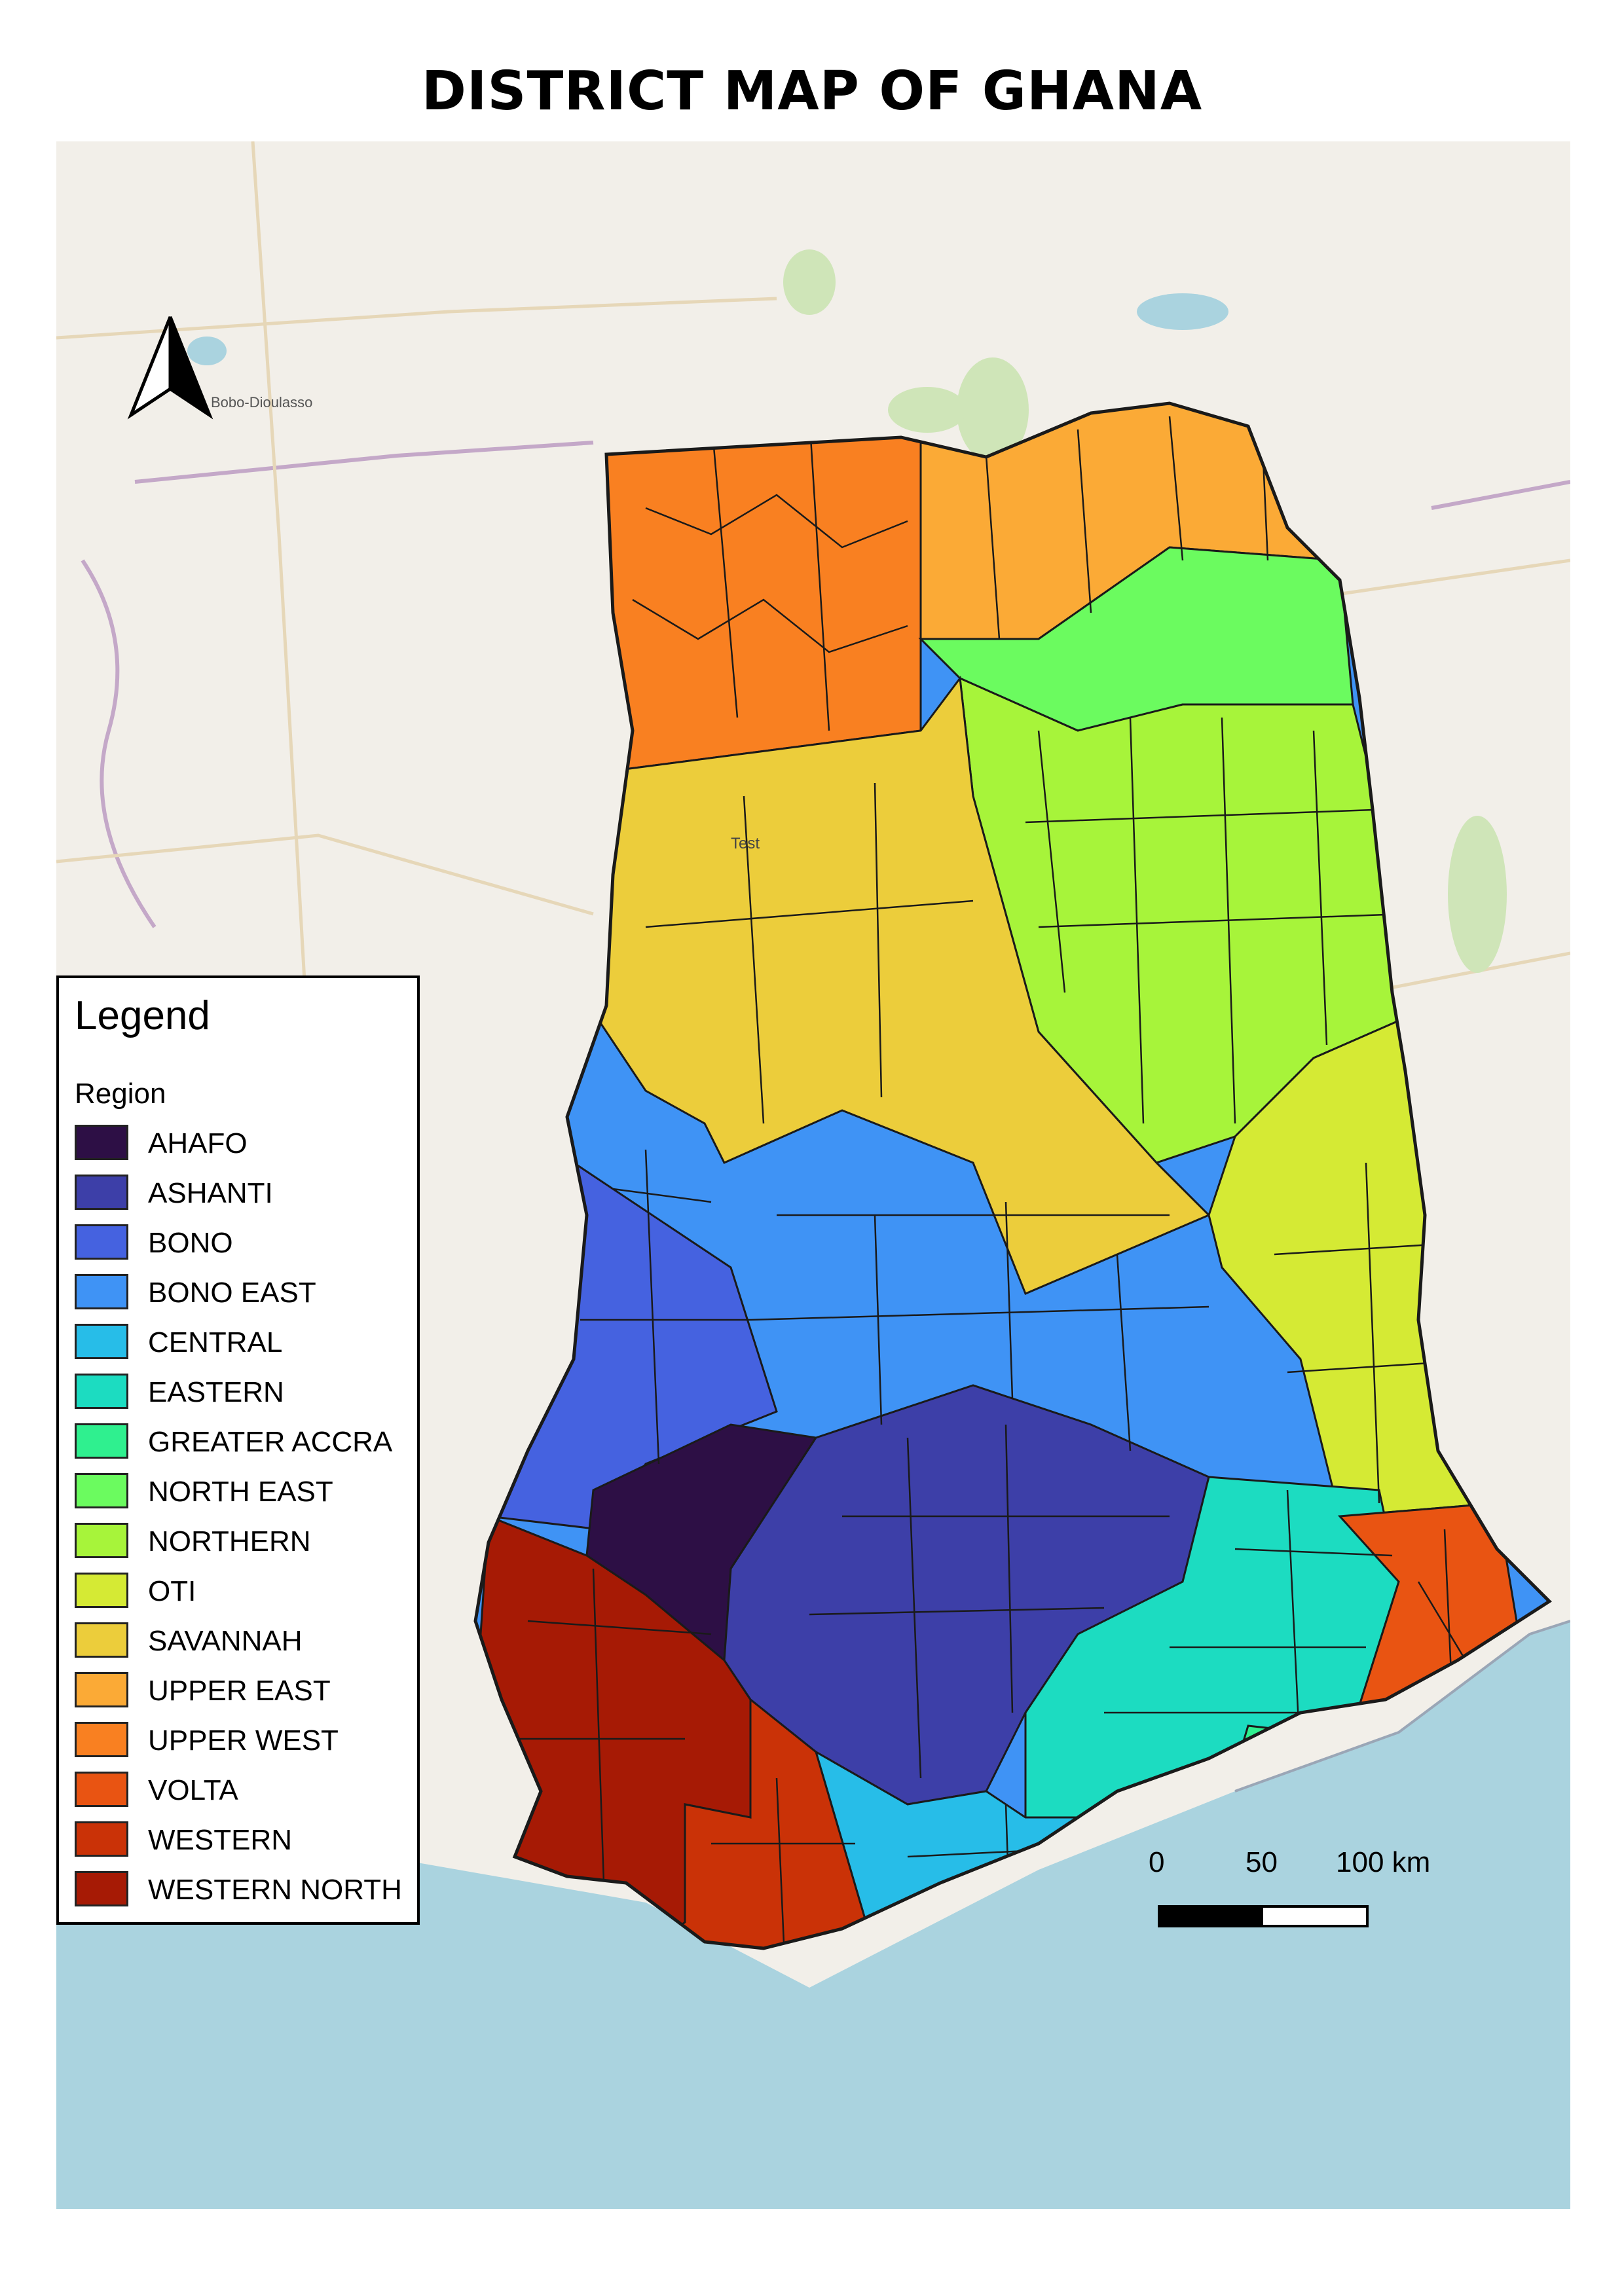 This screenshot has height=2296, width=1624. I want to click on legend-item: SAVANNAH, so click(242, 1641).